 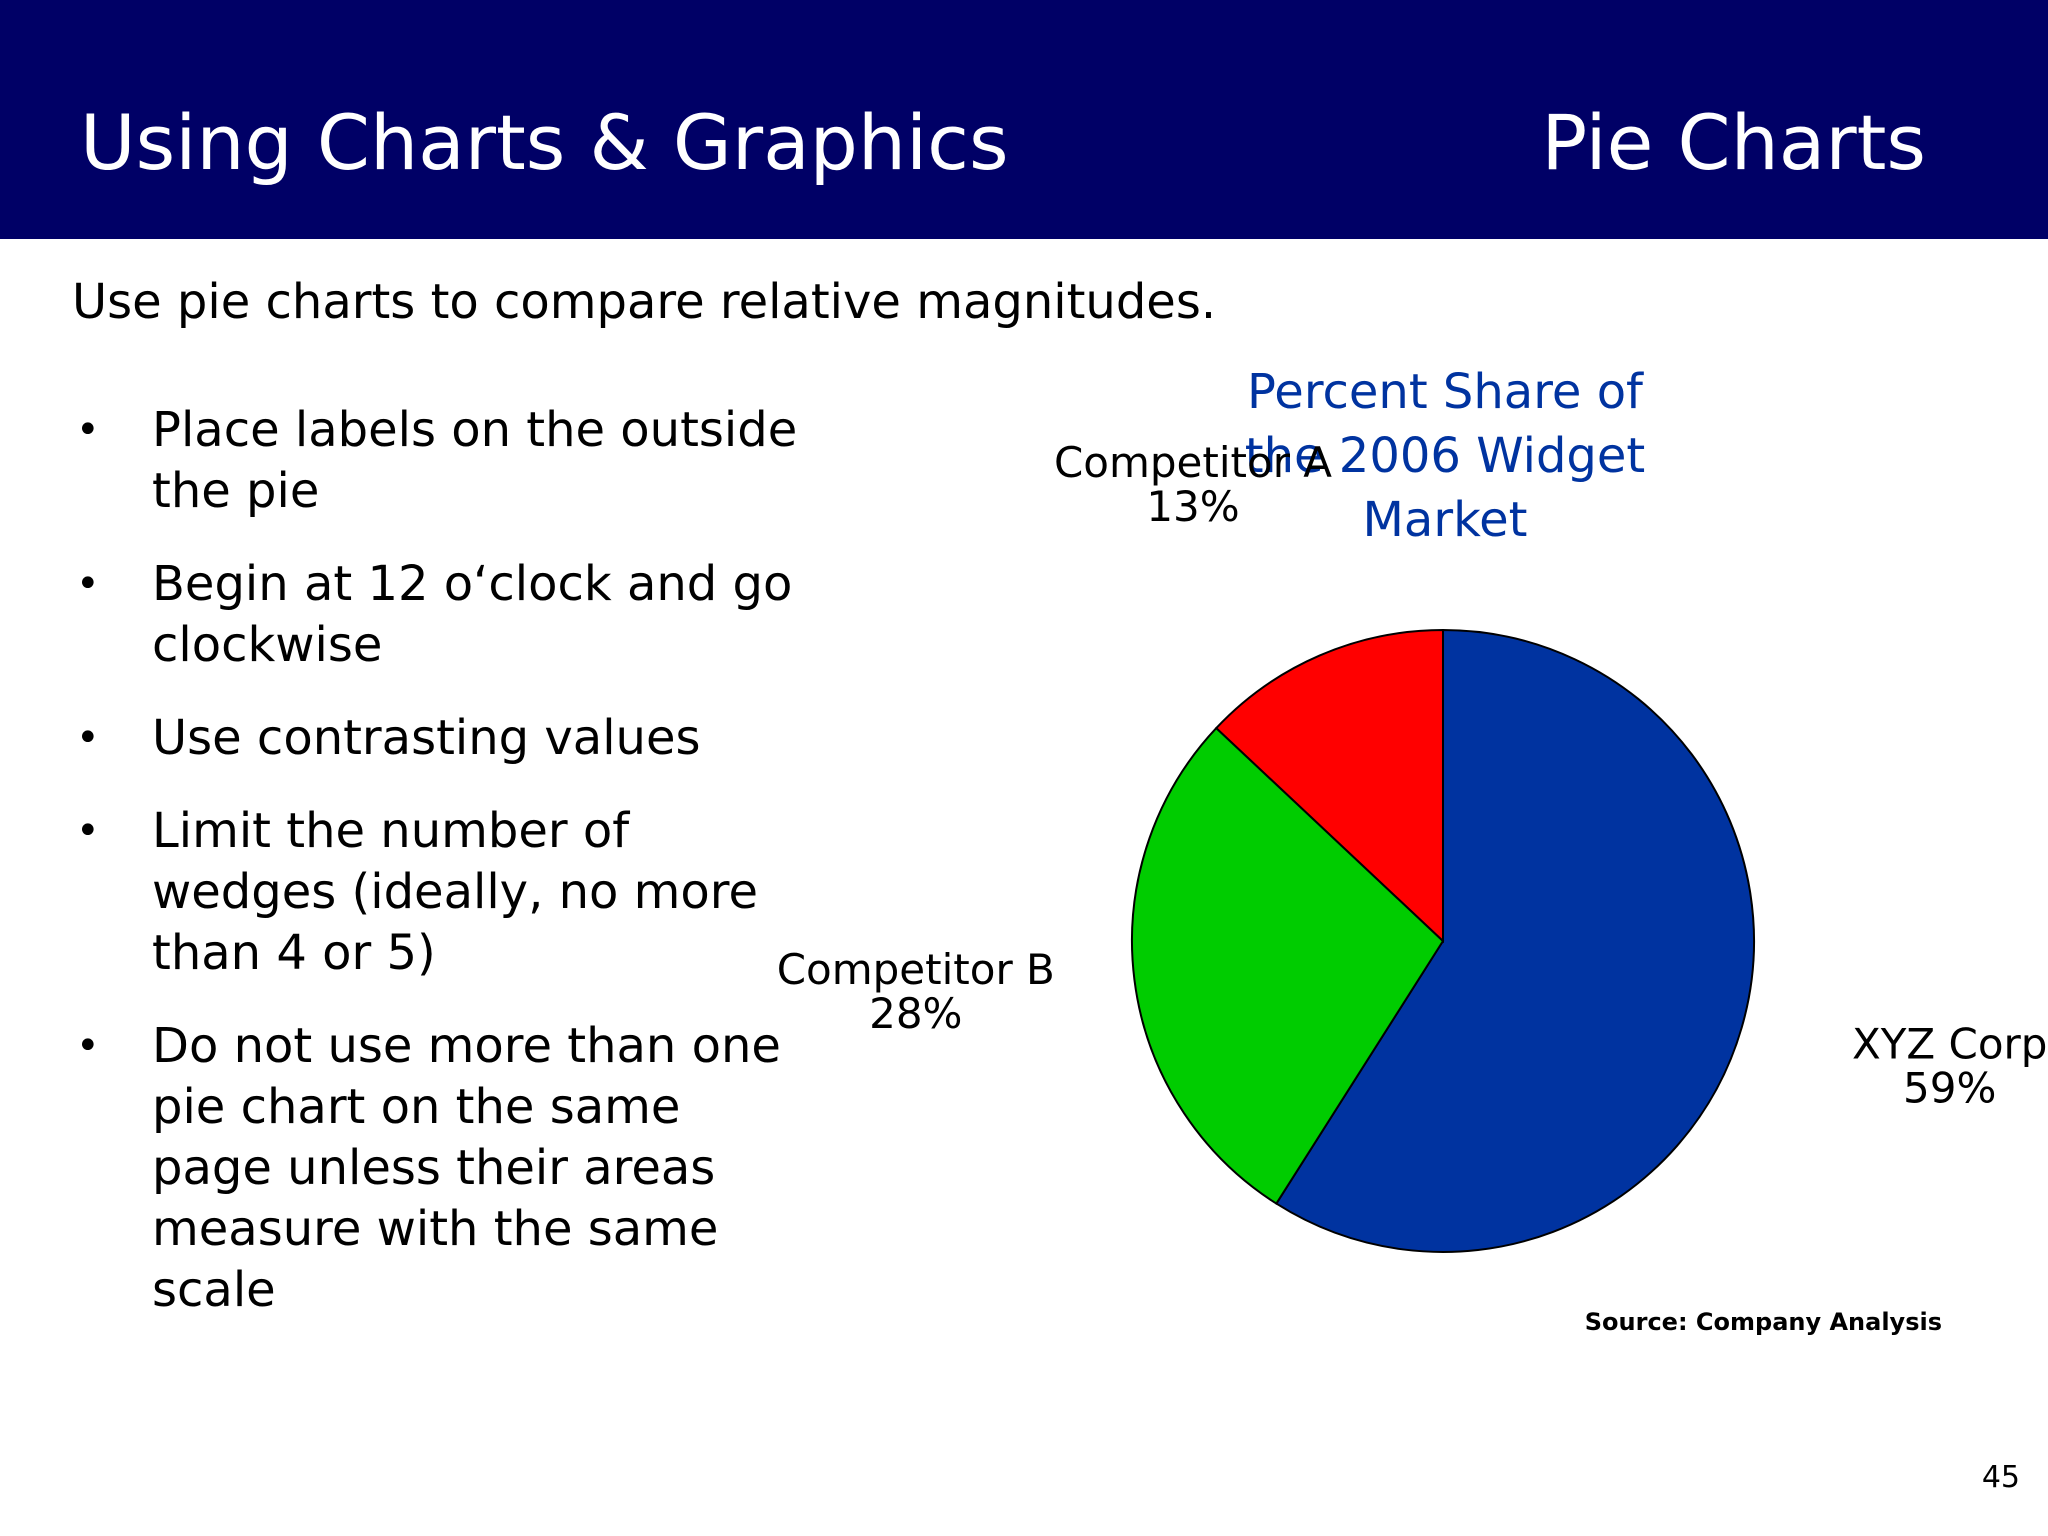 What do you see at coordinates (472, 614) in the screenshot?
I see `bullet-text: Begin at 12 o‘clock and go clockwise` at bounding box center [472, 614].